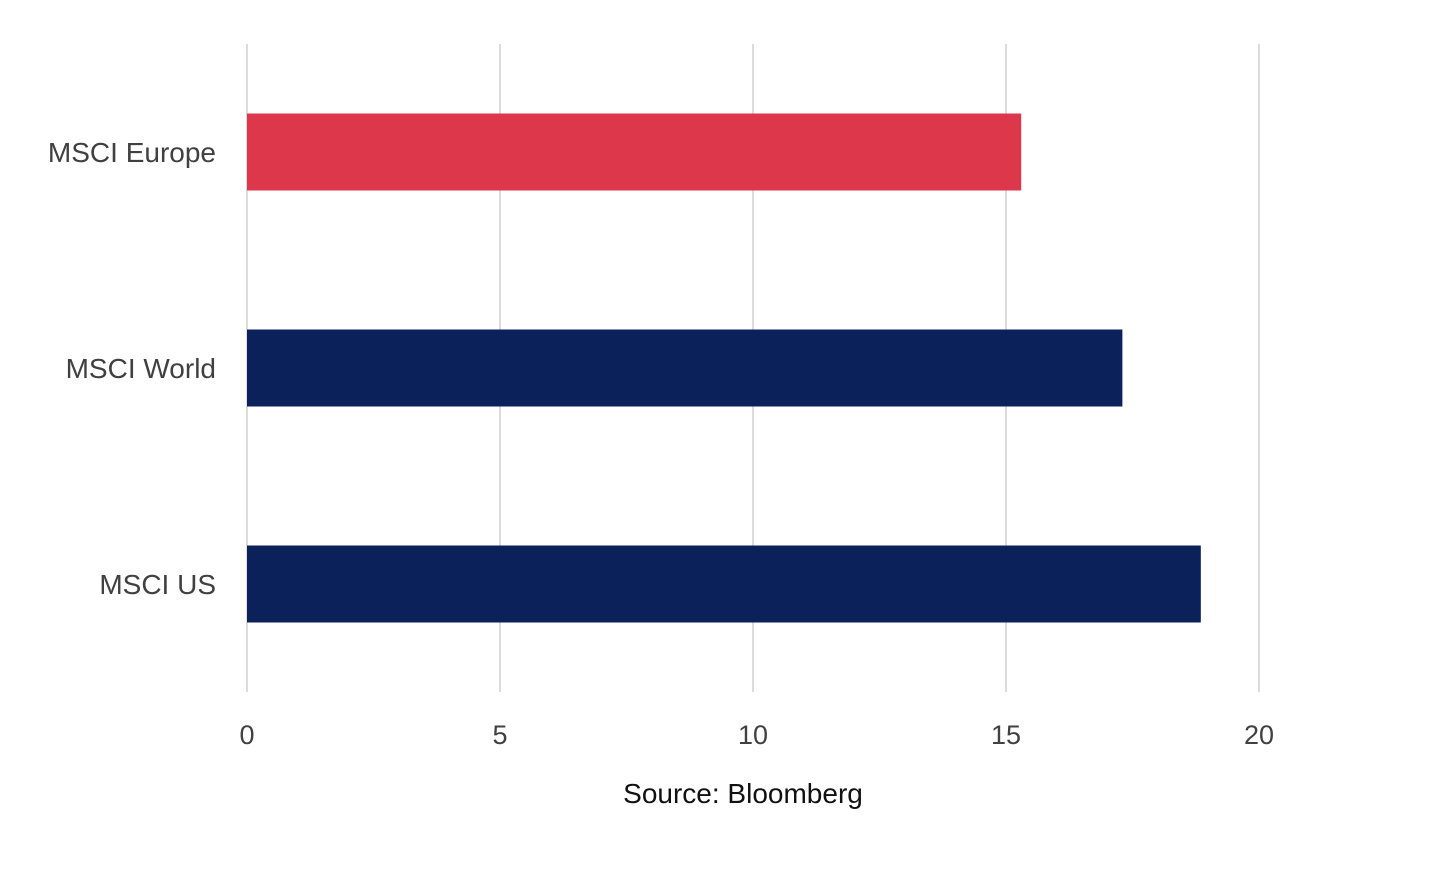 The height and width of the screenshot is (872, 1450). Describe the element at coordinates (157, 584) in the screenshot. I see `category-label-msci-us: MSCI US` at that location.